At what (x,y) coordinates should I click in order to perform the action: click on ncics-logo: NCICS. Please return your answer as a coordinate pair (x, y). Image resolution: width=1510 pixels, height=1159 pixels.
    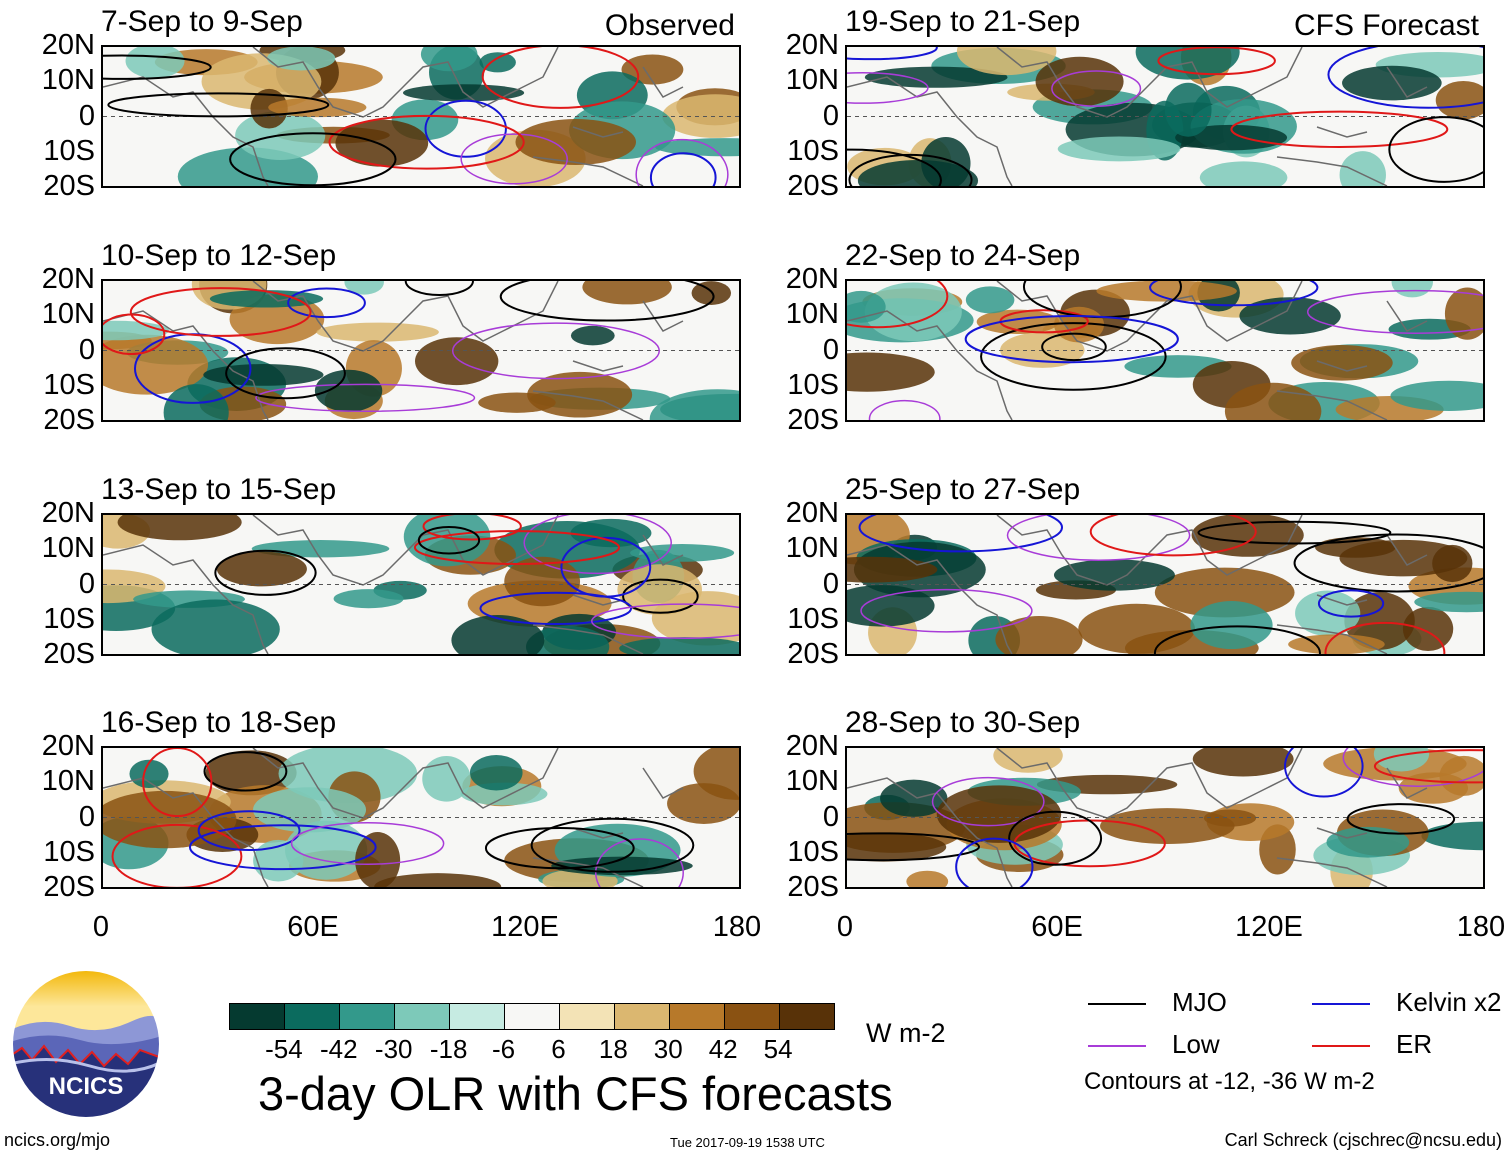
    Looking at the image, I should click on (86, 1044).